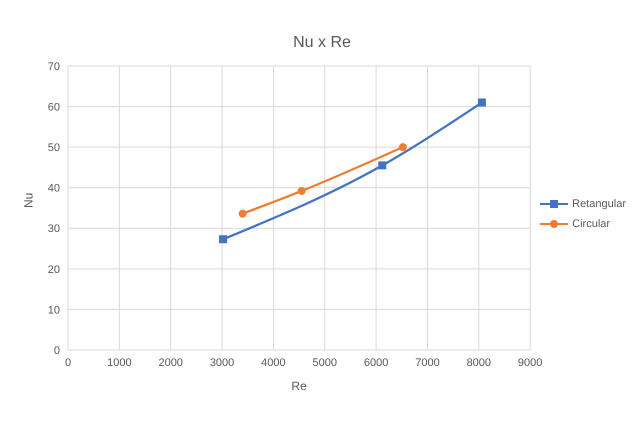 Image resolution: width=644 pixels, height=428 pixels. Describe the element at coordinates (170, 362) in the screenshot. I see `x-tick-label: 2000` at that location.